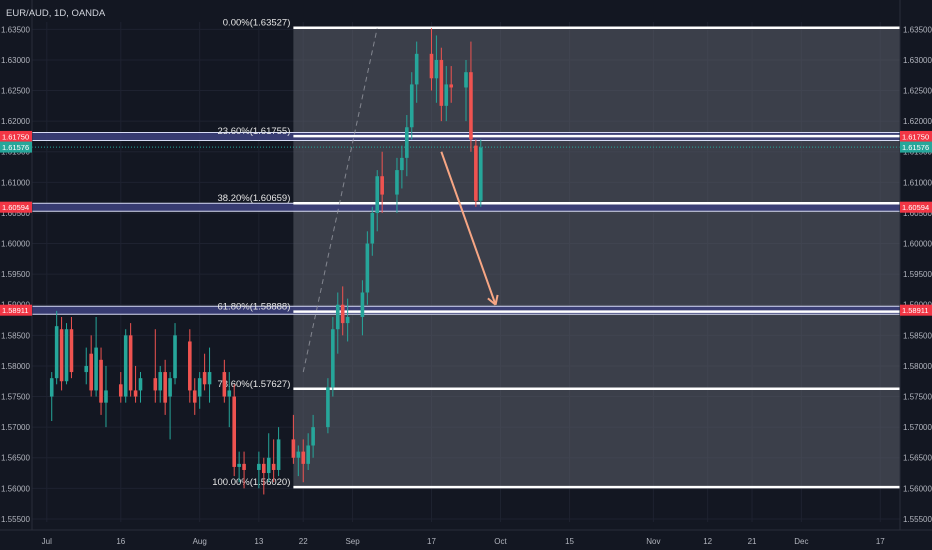  I want to click on y-tick-label-right: 1.62000, so click(917, 121).